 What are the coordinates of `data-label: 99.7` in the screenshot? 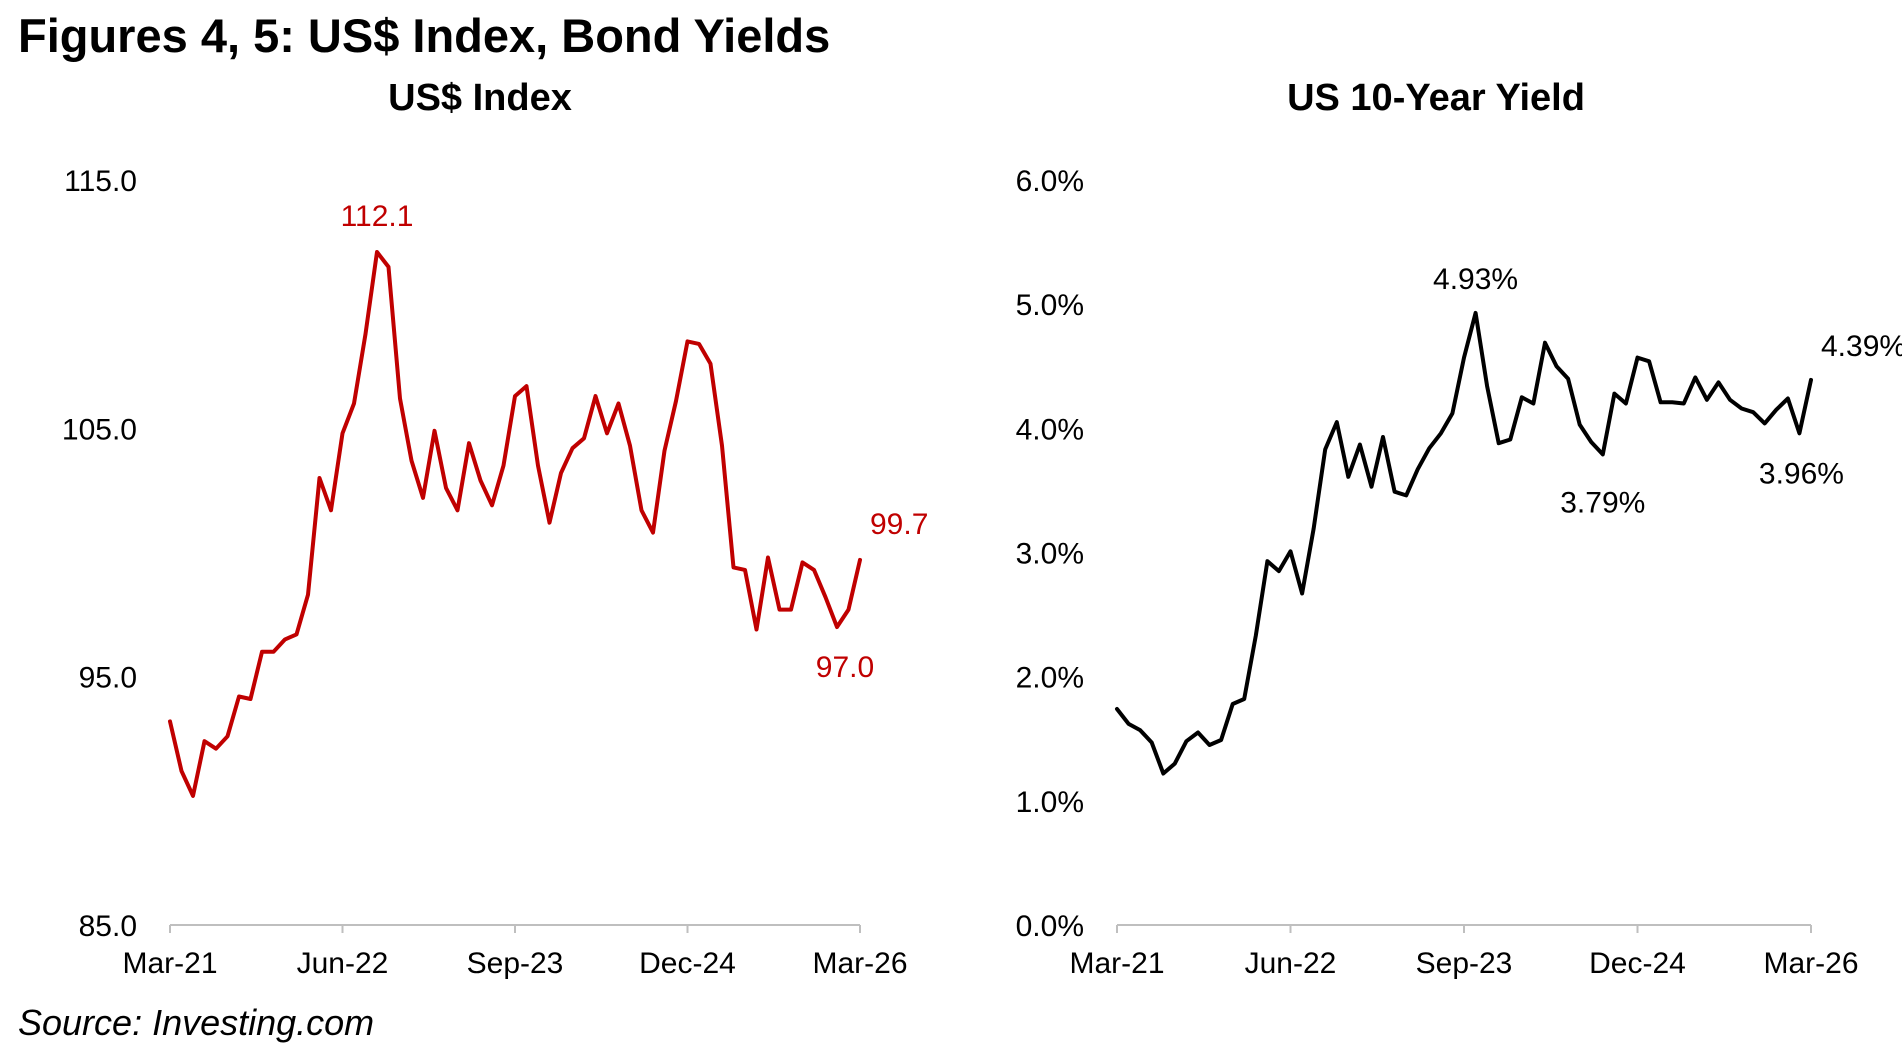 It's located at (899, 524).